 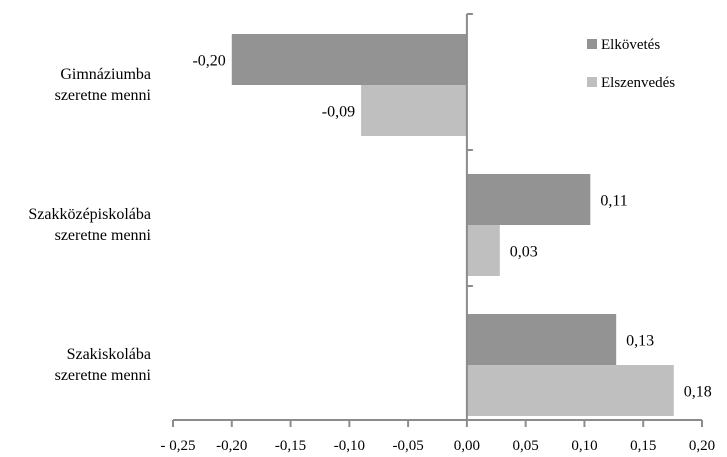 I want to click on category-label: Gimnáziumba, so click(x=105, y=74).